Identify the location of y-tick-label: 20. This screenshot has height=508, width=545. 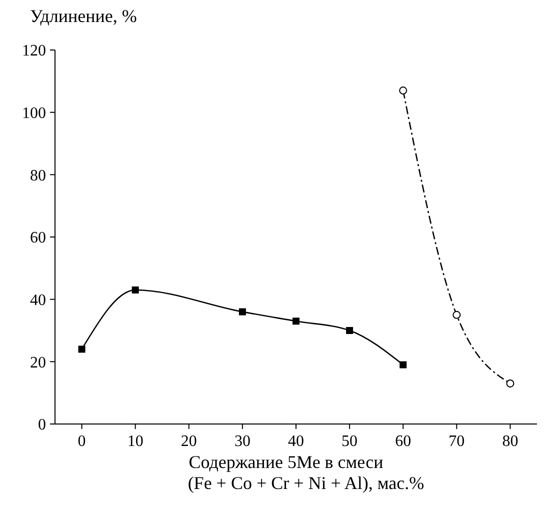
(38, 363).